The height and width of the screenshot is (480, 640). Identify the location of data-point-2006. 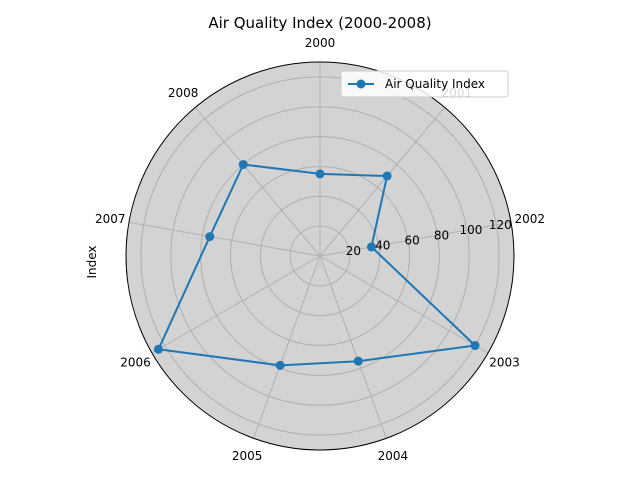
(158, 349).